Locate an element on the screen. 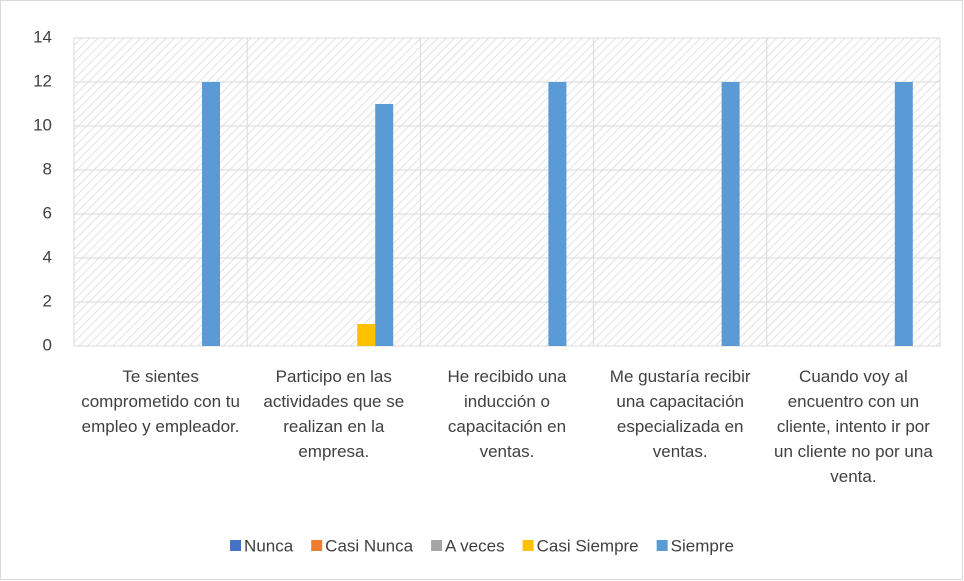 The image size is (964, 581). legend-label: Casi Siempre is located at coordinates (588, 545).